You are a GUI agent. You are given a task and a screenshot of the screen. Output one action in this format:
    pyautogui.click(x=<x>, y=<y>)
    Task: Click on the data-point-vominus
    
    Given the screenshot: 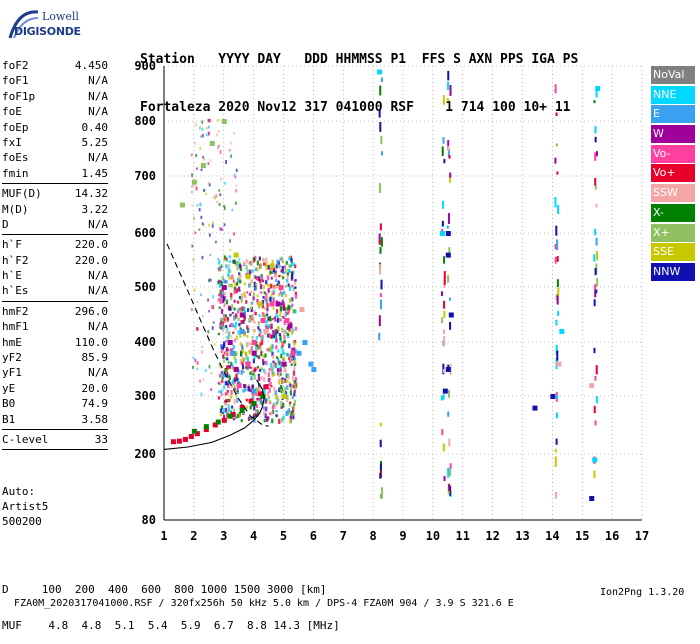 What is the action you would take?
    pyautogui.click(x=293, y=353)
    